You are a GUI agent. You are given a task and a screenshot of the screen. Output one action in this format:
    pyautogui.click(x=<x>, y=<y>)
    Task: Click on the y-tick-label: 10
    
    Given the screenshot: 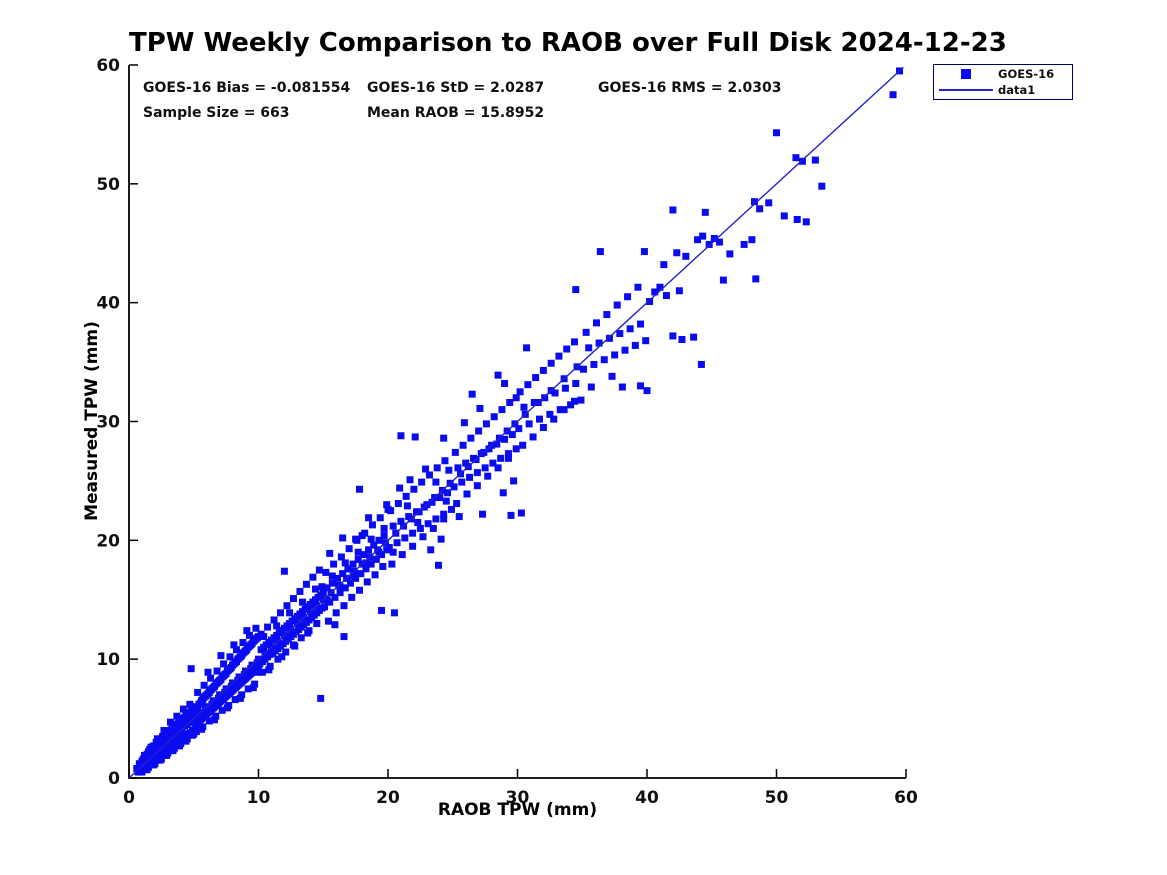 What is the action you would take?
    pyautogui.click(x=108, y=660)
    